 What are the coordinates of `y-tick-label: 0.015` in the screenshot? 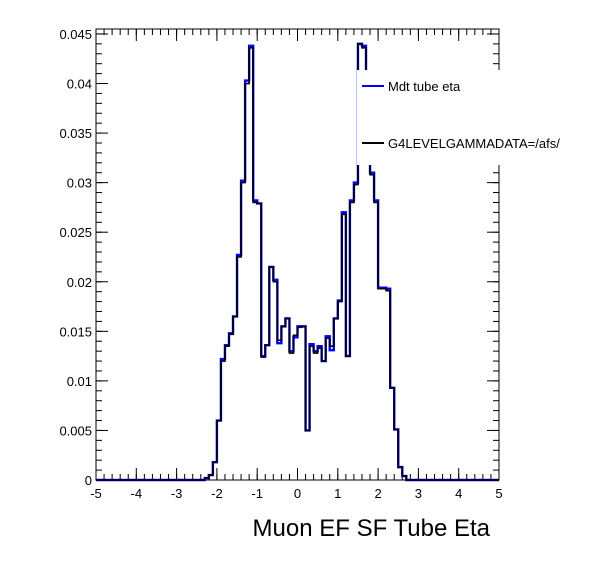 It's located at (75, 331).